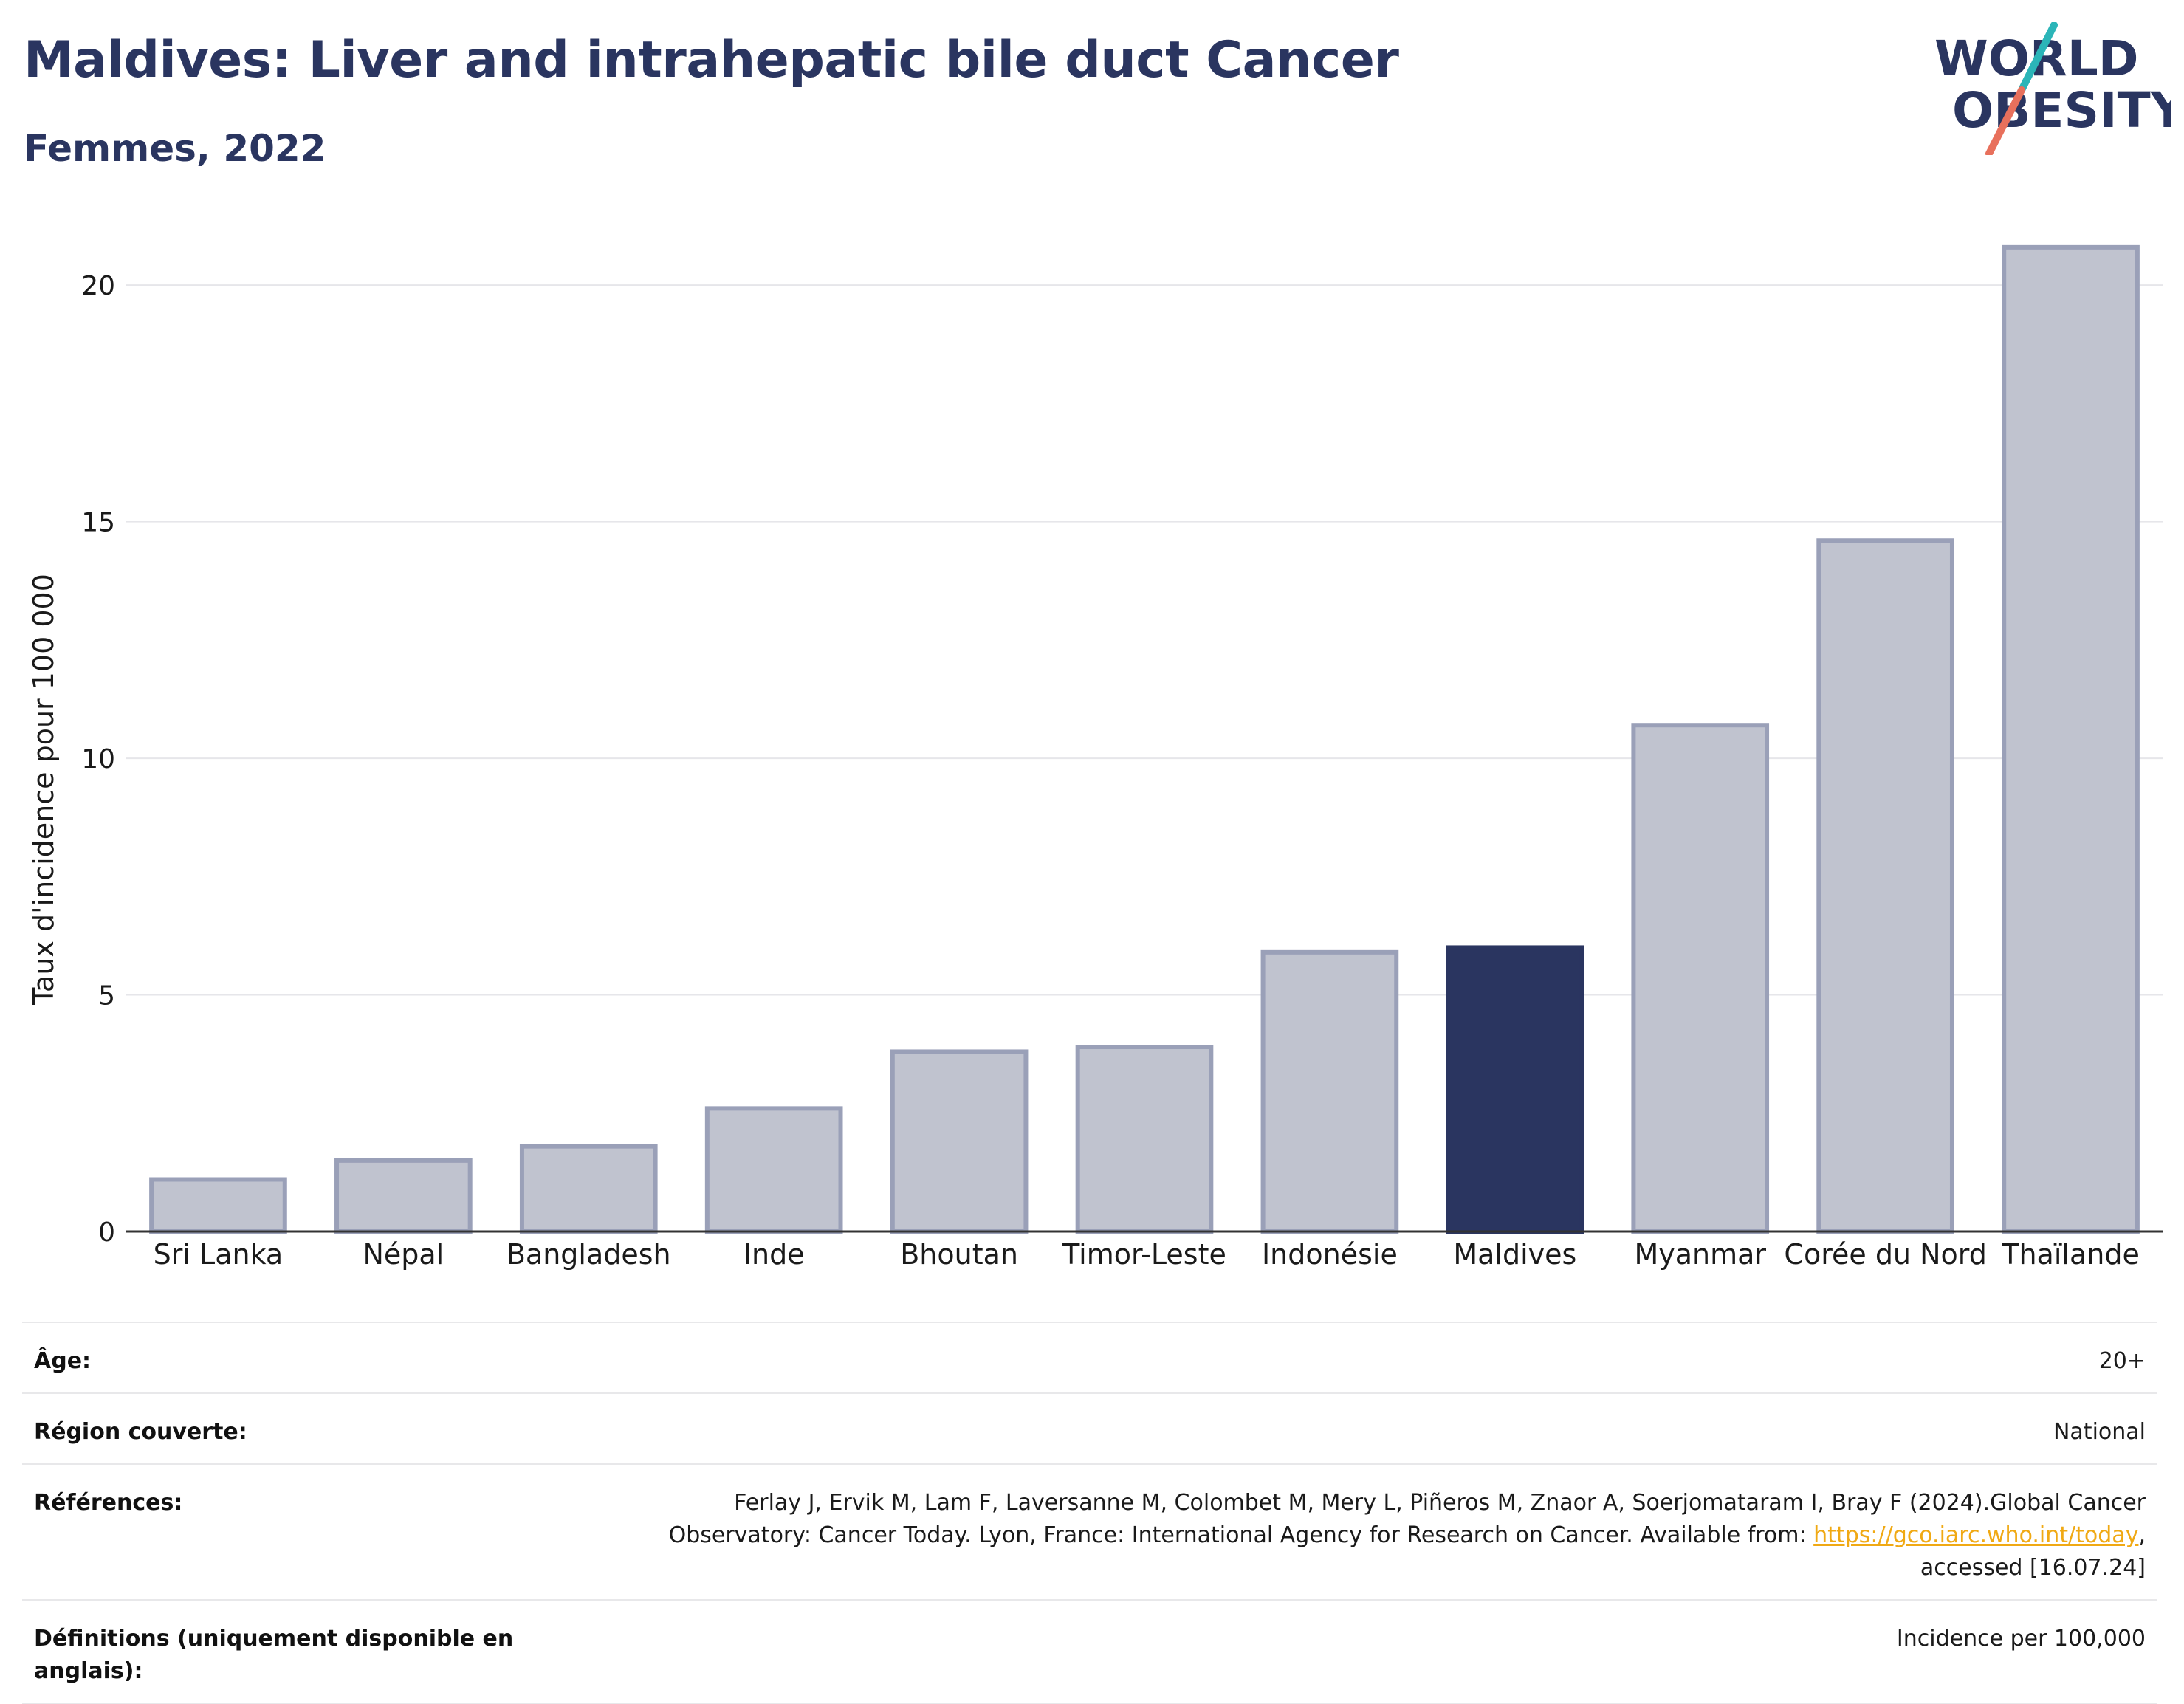 Image resolution: width=2184 pixels, height=1704 pixels. Describe the element at coordinates (960, 1141) in the screenshot. I see `bar-bhoutan` at that location.